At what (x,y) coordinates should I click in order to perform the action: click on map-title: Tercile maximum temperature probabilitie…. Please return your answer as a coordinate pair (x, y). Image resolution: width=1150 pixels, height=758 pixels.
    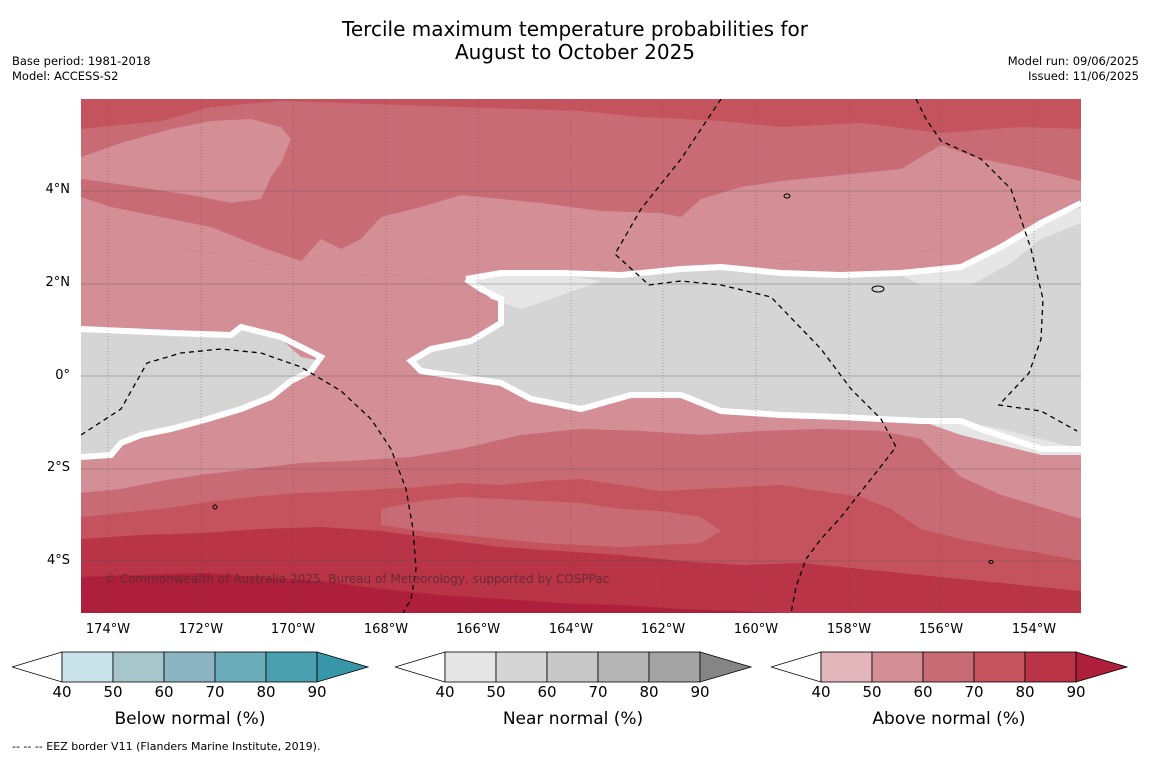
    Looking at the image, I should click on (575, 41).